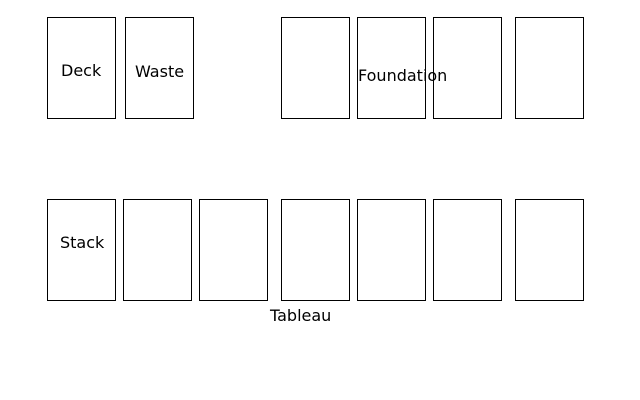  I want to click on tableau-label: Tableau, so click(301, 315).